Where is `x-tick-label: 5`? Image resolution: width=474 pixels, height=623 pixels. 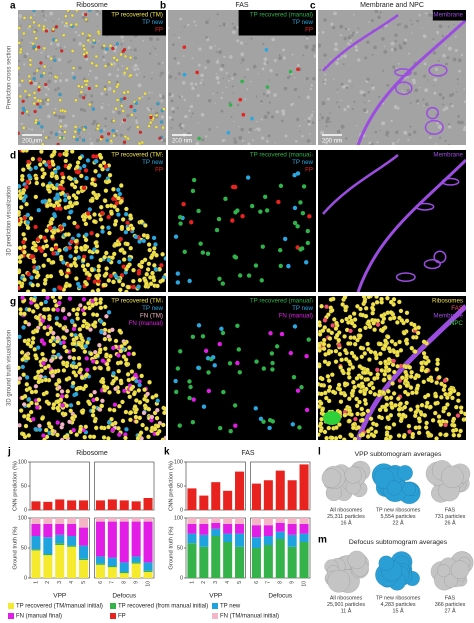 x-tick-label: 5 is located at coordinates (84, 582).